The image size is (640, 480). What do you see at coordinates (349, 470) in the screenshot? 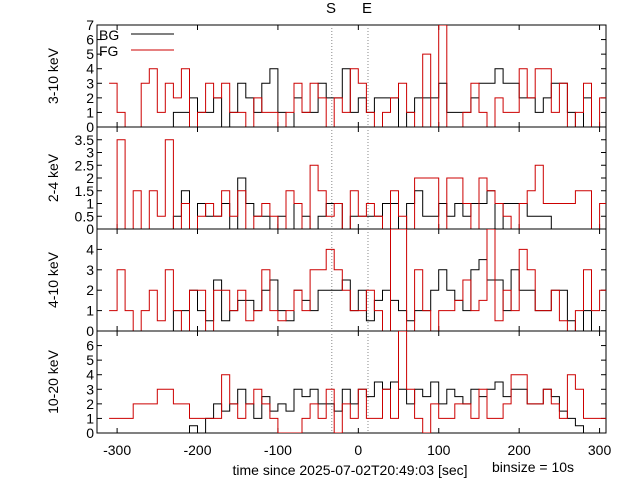
I see `x-axis-label: time since 2025-07-02T20:49:03 [sec]` at bounding box center [349, 470].